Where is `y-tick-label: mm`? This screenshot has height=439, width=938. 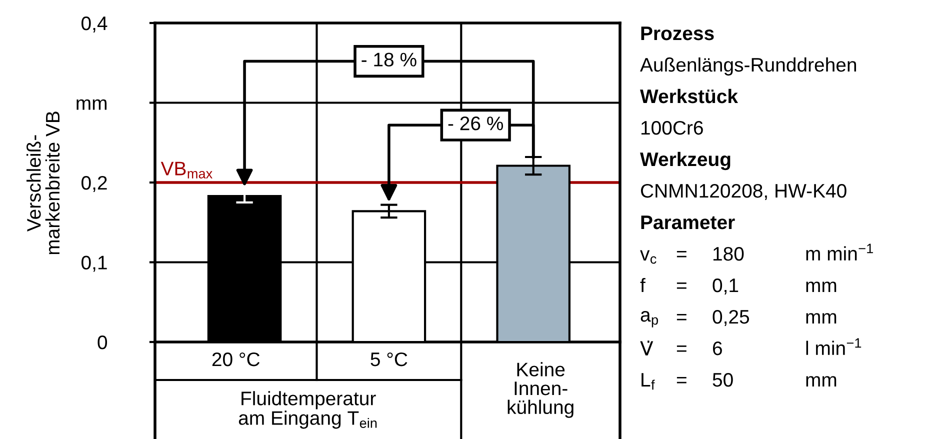
y-tick-label: mm is located at coordinates (91, 104).